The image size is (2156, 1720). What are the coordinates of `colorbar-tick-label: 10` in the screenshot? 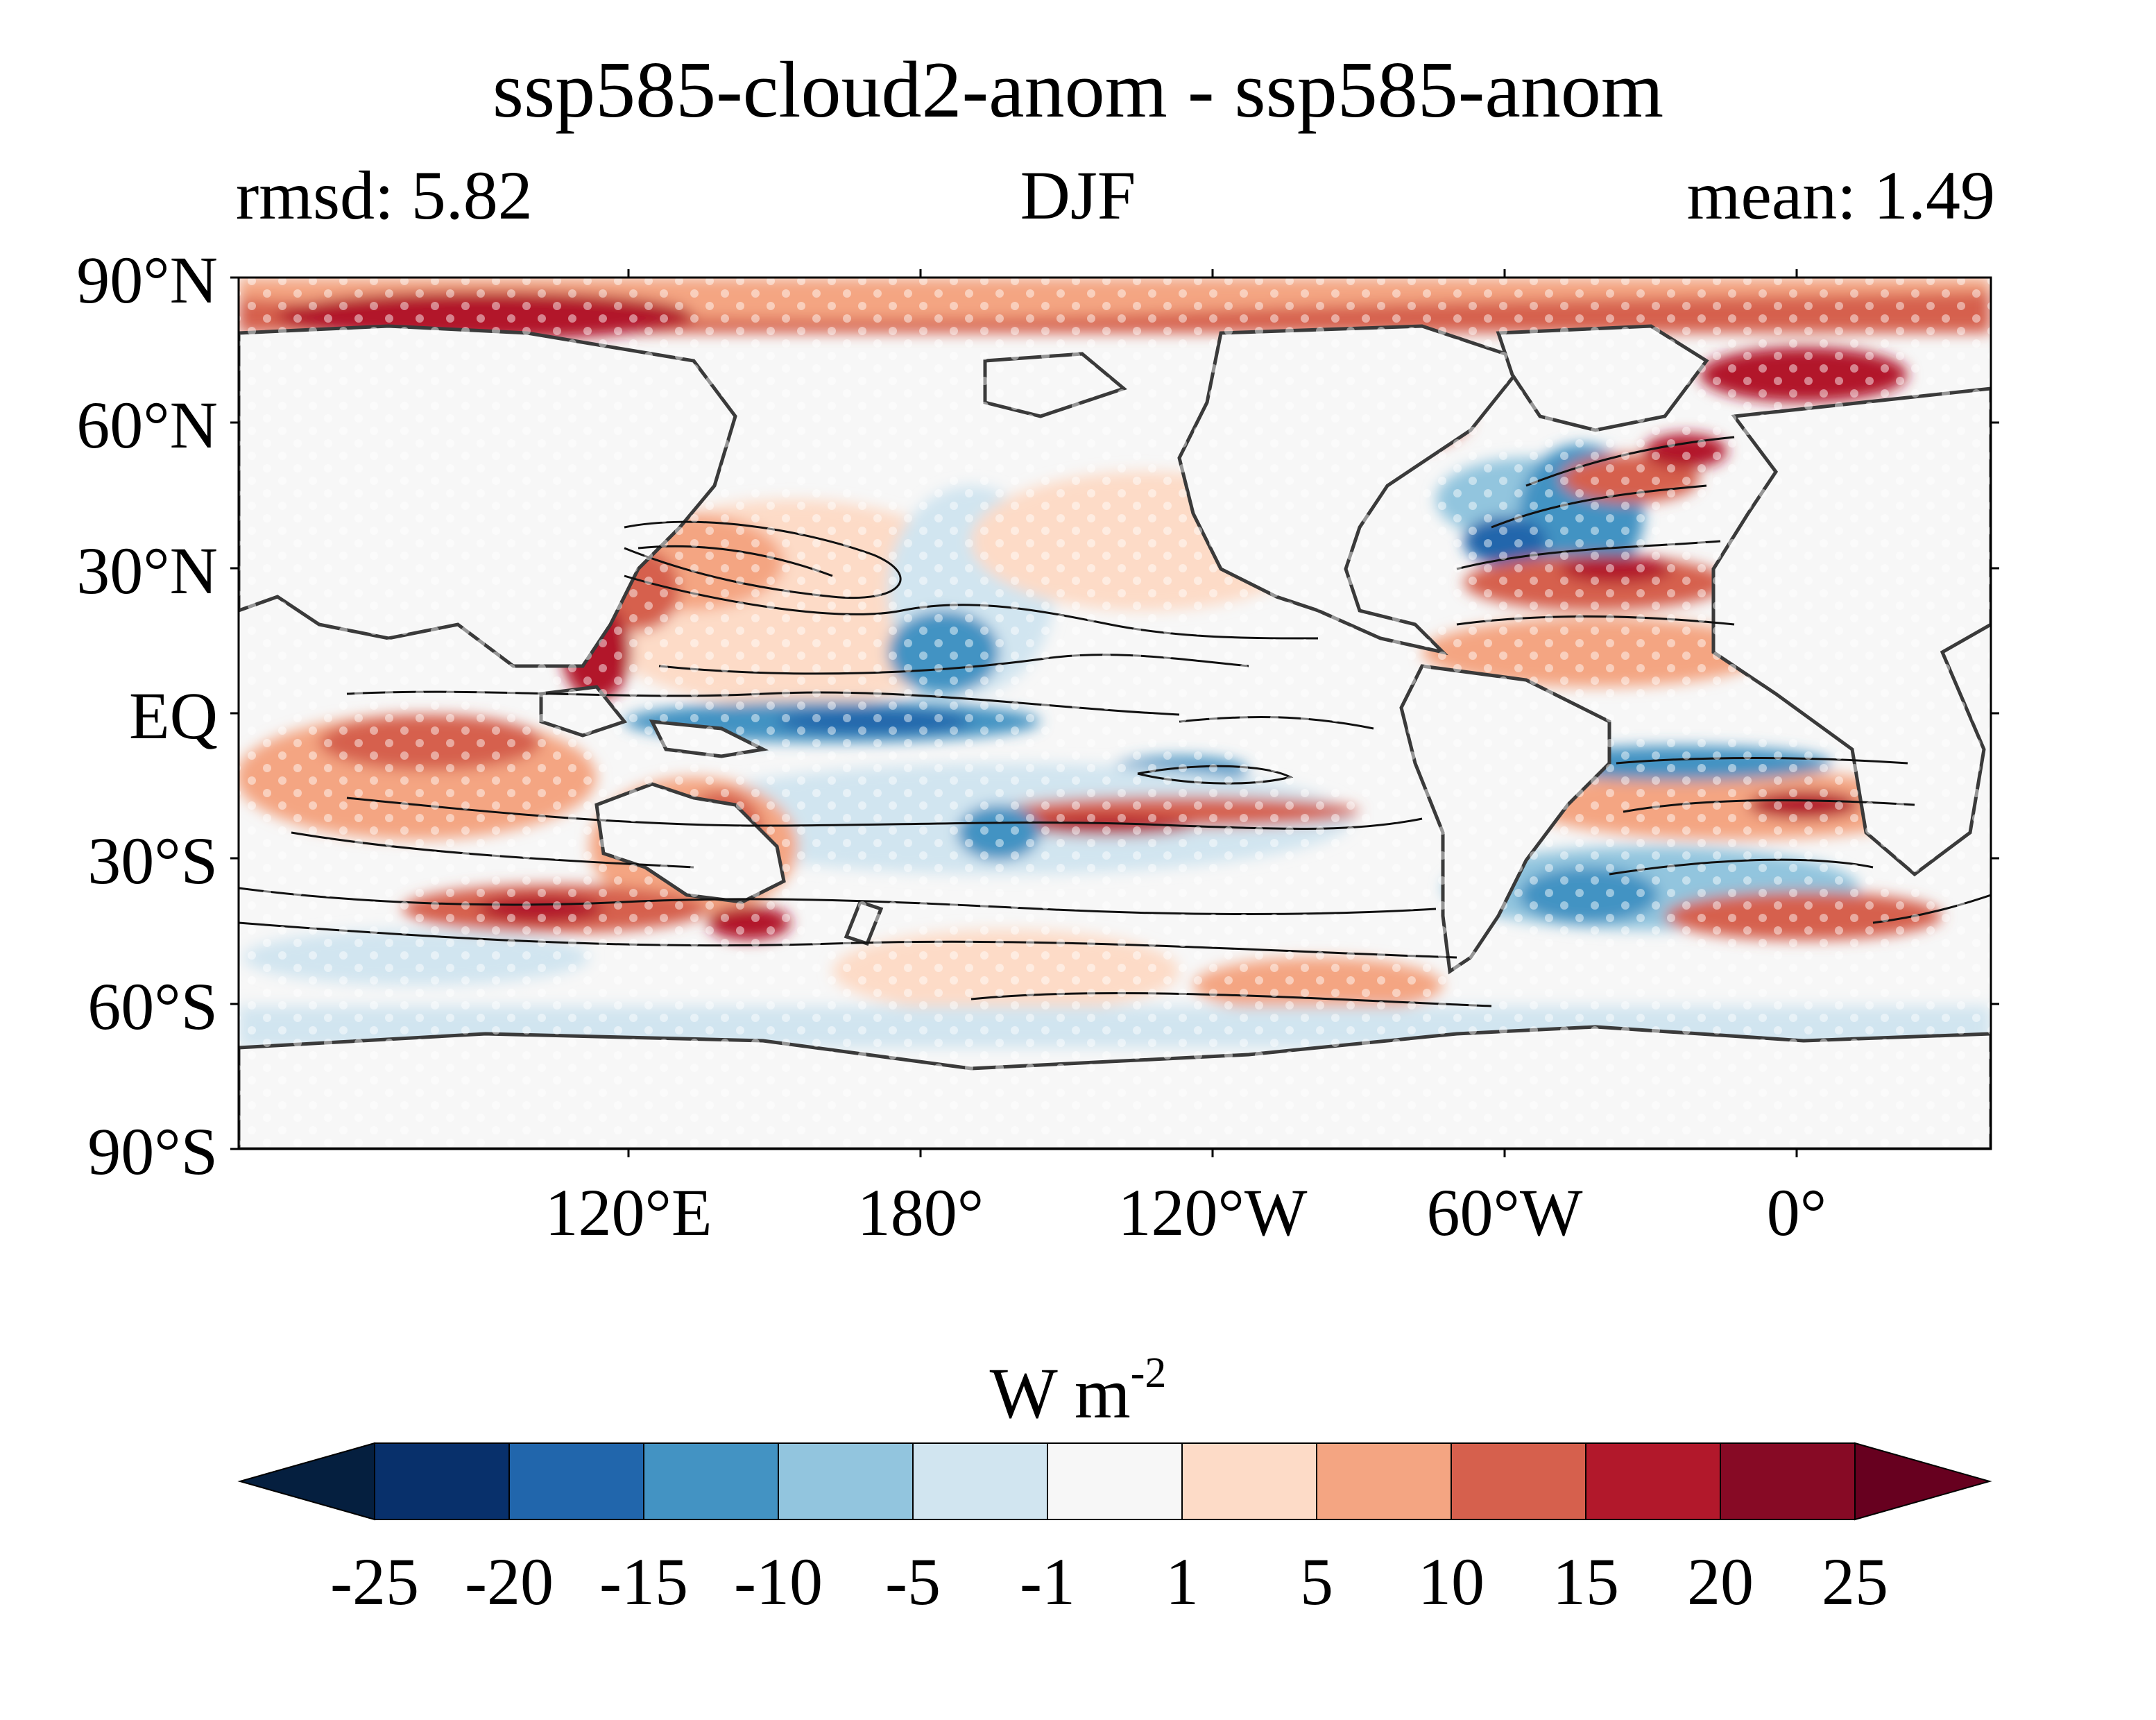 It's located at (1451, 1581).